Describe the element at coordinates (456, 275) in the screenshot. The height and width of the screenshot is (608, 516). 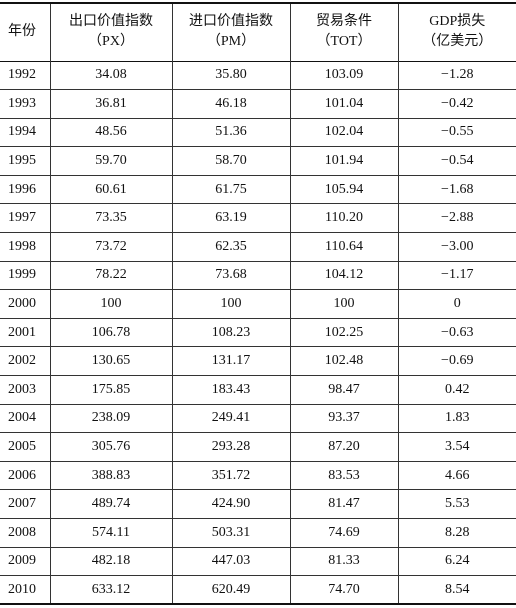
I see `value-cell: −1.17` at that location.